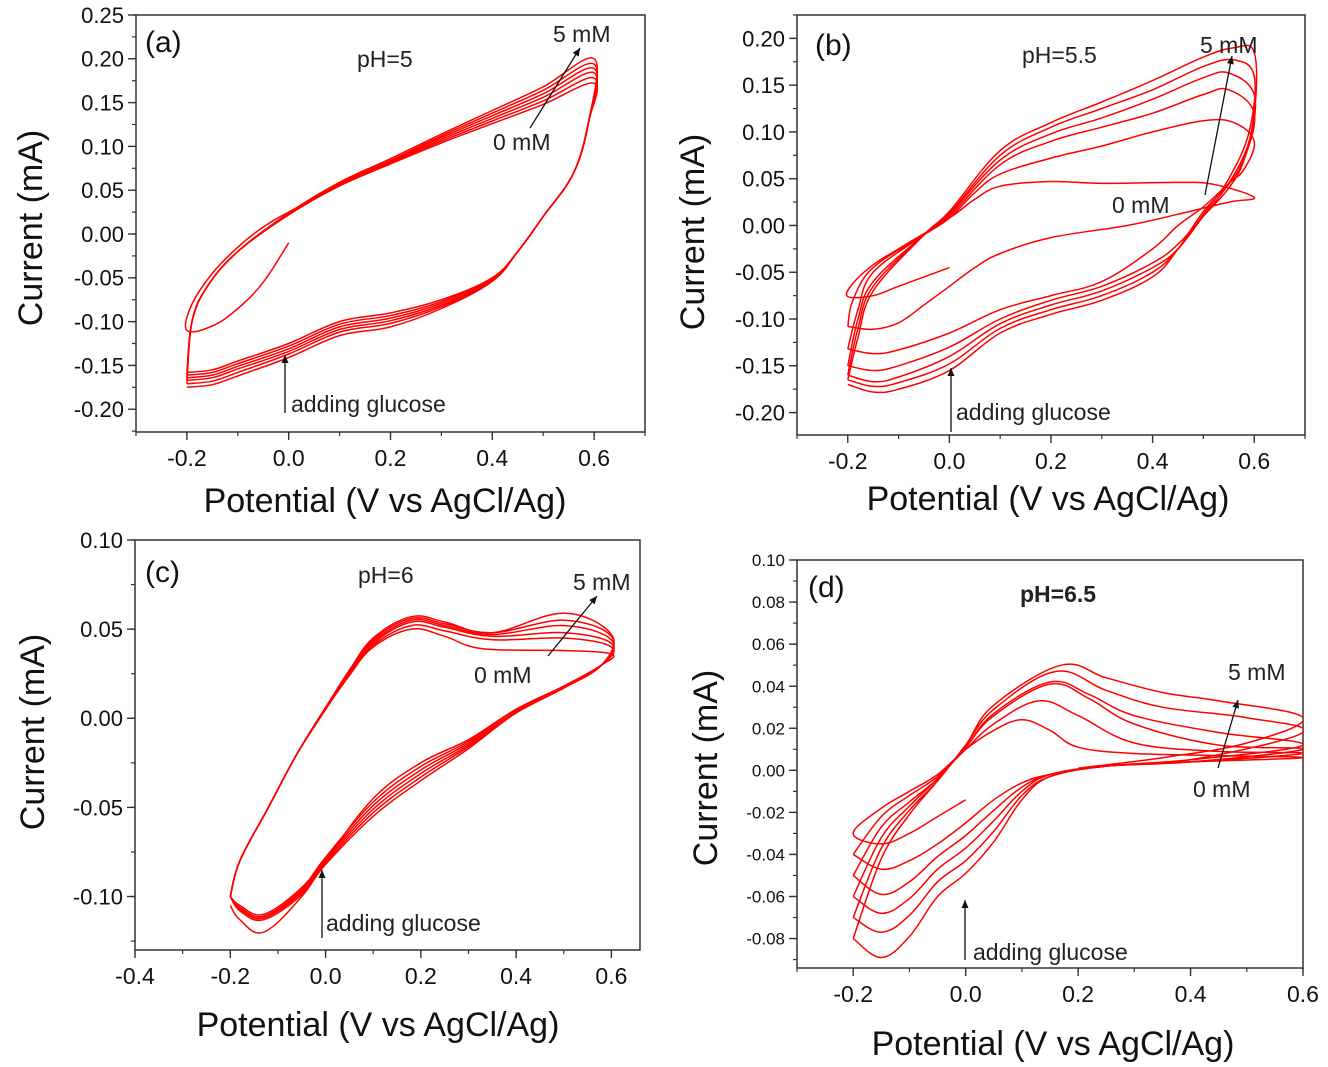 The width and height of the screenshot is (1328, 1067). I want to click on y-tick-label: 0.04, so click(768, 686).